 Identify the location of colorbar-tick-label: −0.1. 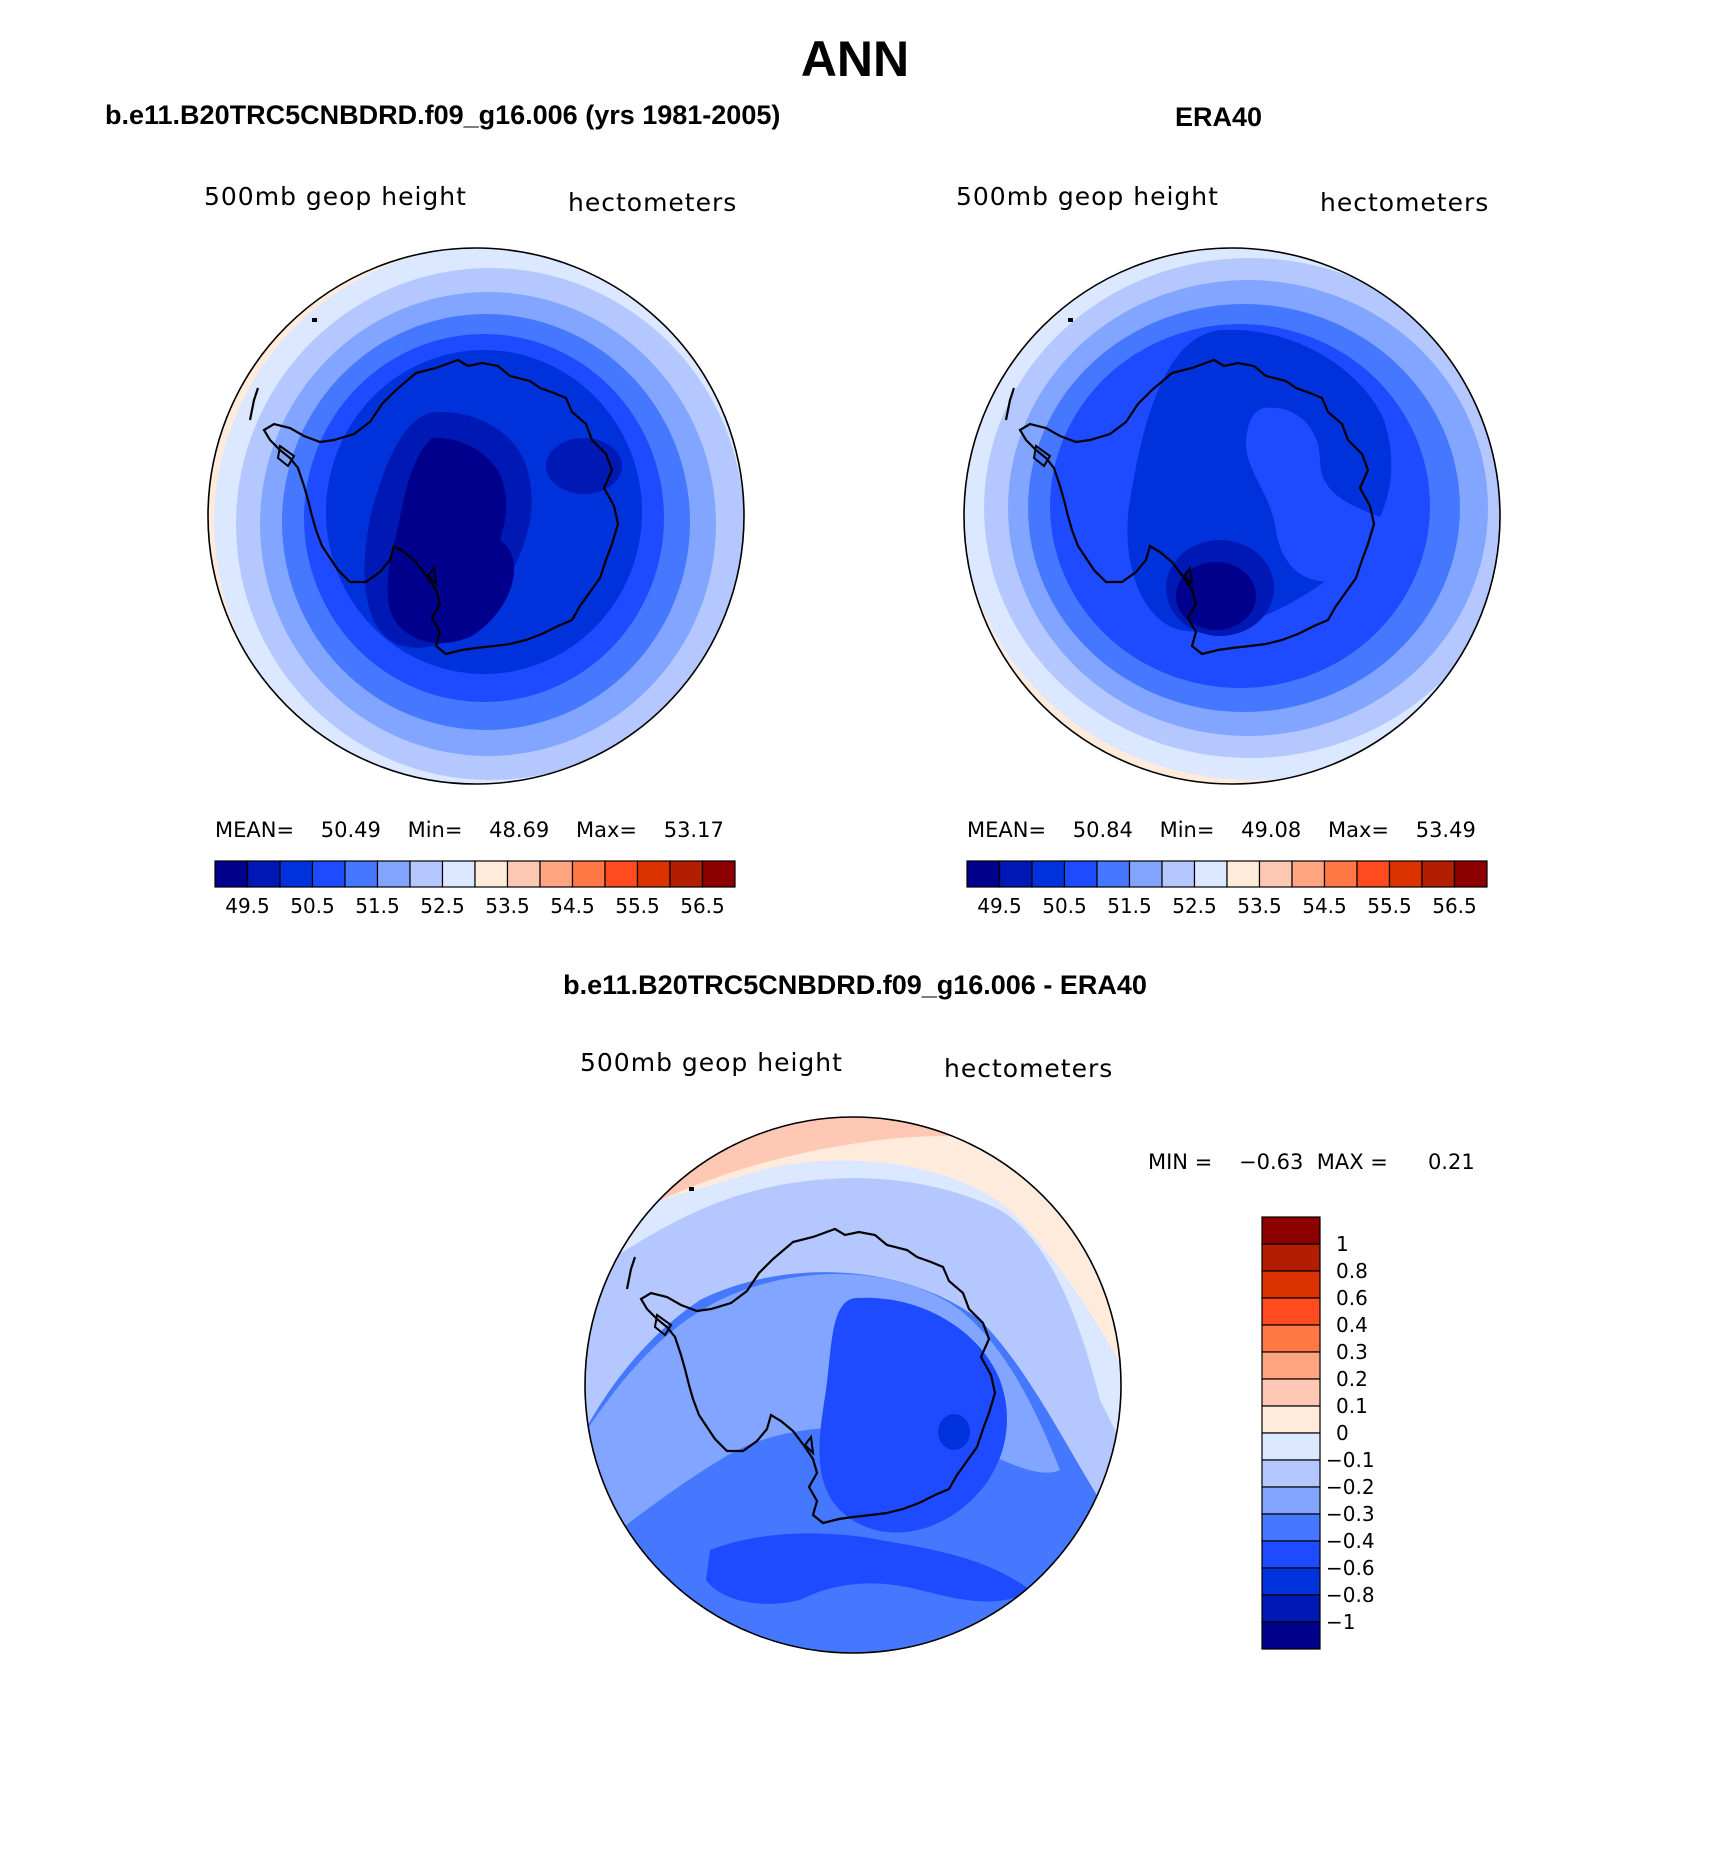
(1350, 1460).